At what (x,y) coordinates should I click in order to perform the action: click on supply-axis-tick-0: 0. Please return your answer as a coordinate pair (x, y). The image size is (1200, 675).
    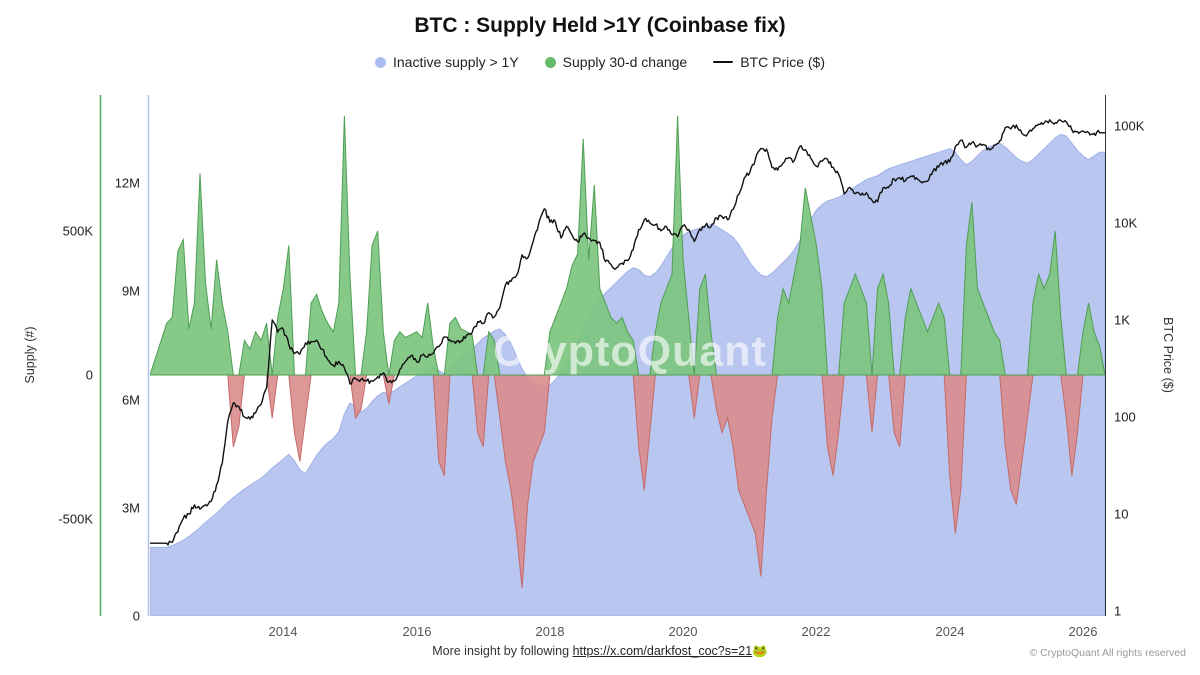
    Looking at the image, I should click on (136, 616).